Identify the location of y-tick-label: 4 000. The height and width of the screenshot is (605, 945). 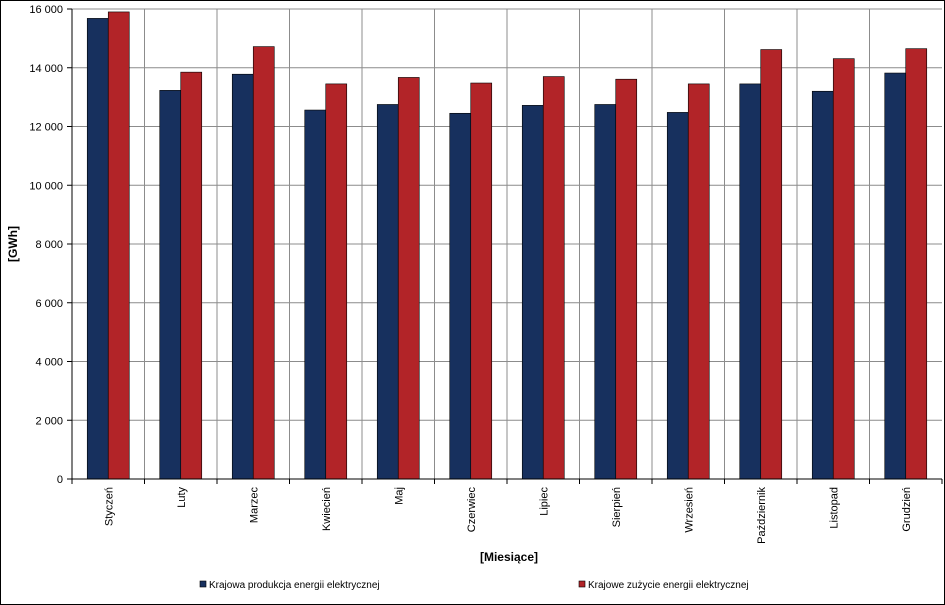
(49, 363).